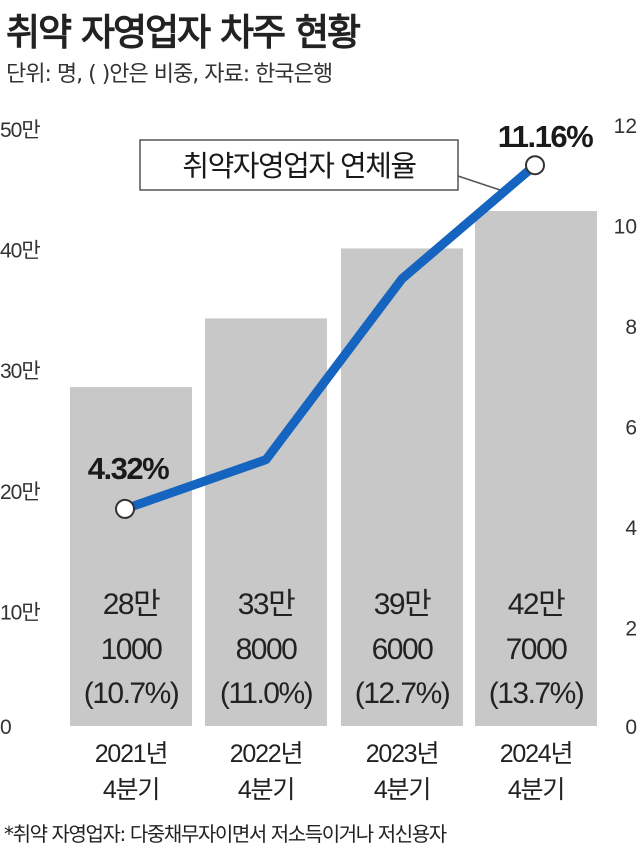  Describe the element at coordinates (131, 754) in the screenshot. I see `category-label-1-1: 2021년` at that location.